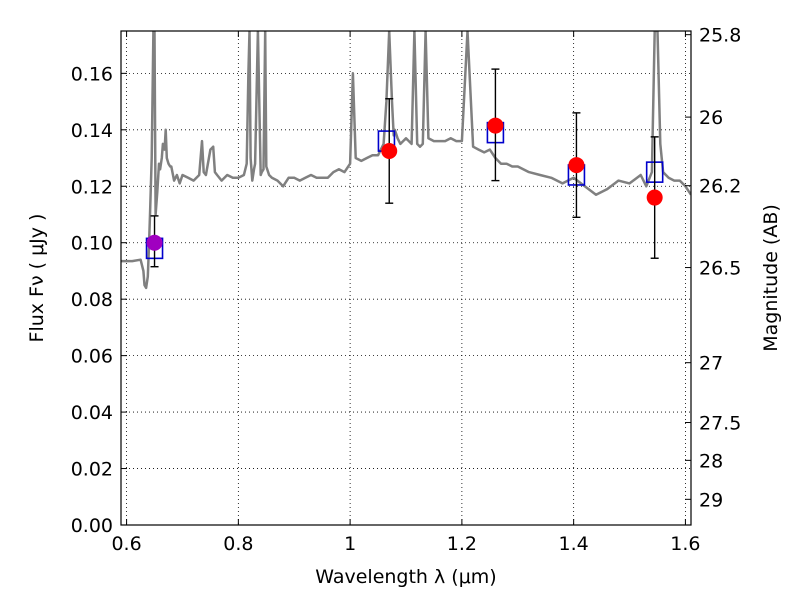 Image resolution: width=800 pixels, height=605 pixels. I want to click on y-tick-label: 0.04, so click(92, 413).